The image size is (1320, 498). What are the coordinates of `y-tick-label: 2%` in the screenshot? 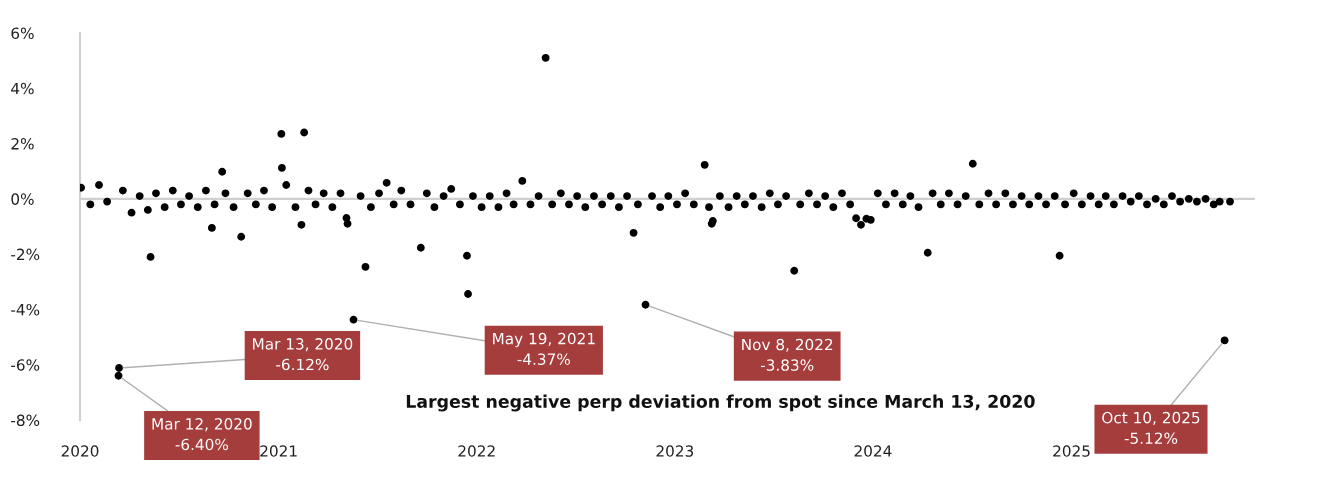 It's located at (22, 144).